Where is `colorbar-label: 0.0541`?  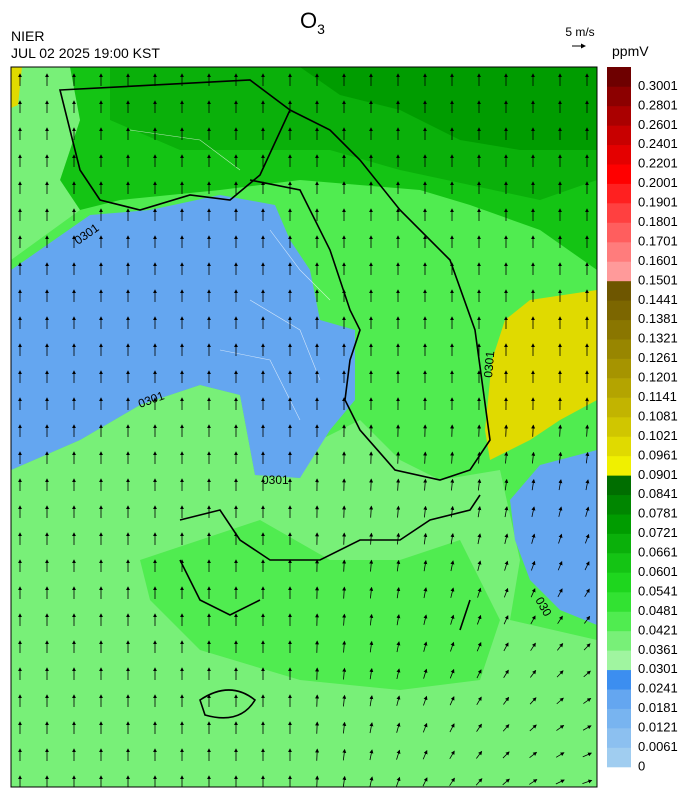
colorbar-label: 0.0541 is located at coordinates (658, 590).